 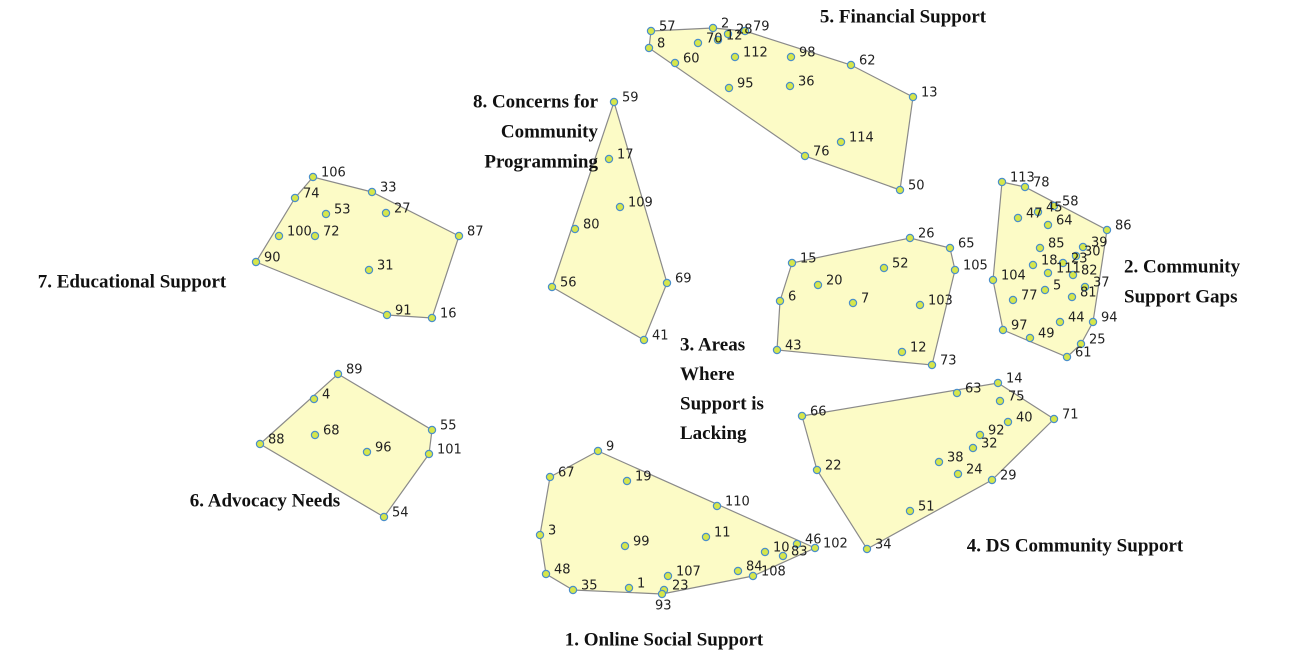 I want to click on point-label: 93, so click(x=663, y=606).